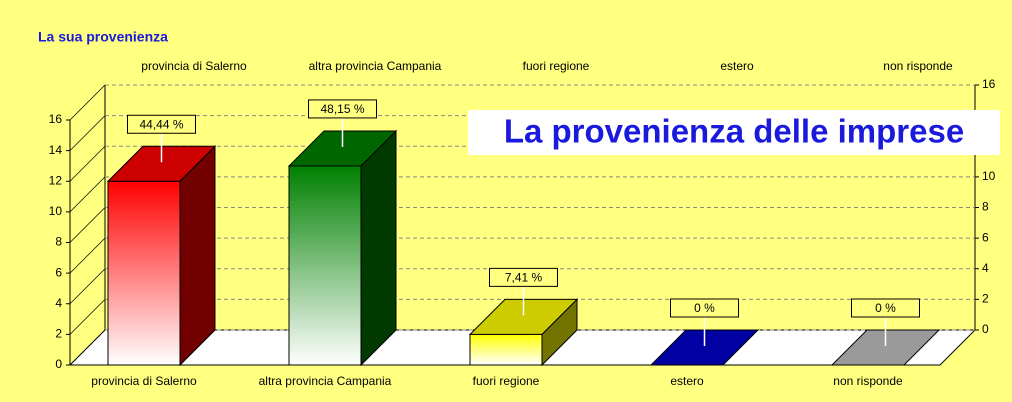 Image resolution: width=1012 pixels, height=402 pixels. What do you see at coordinates (985, 207) in the screenshot?
I see `y2-tick-label: 8` at bounding box center [985, 207].